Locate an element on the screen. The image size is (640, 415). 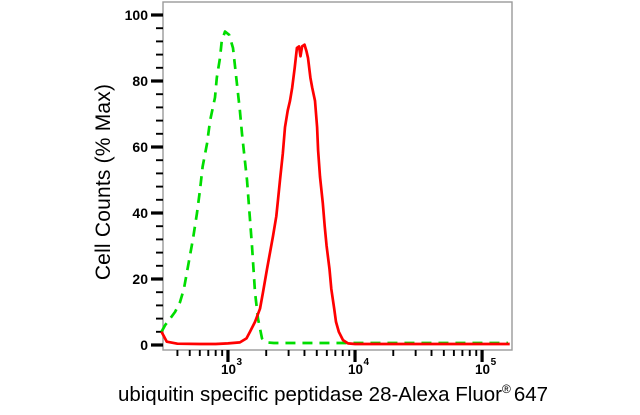
svg-text: 60 is located at coordinates (140, 147).